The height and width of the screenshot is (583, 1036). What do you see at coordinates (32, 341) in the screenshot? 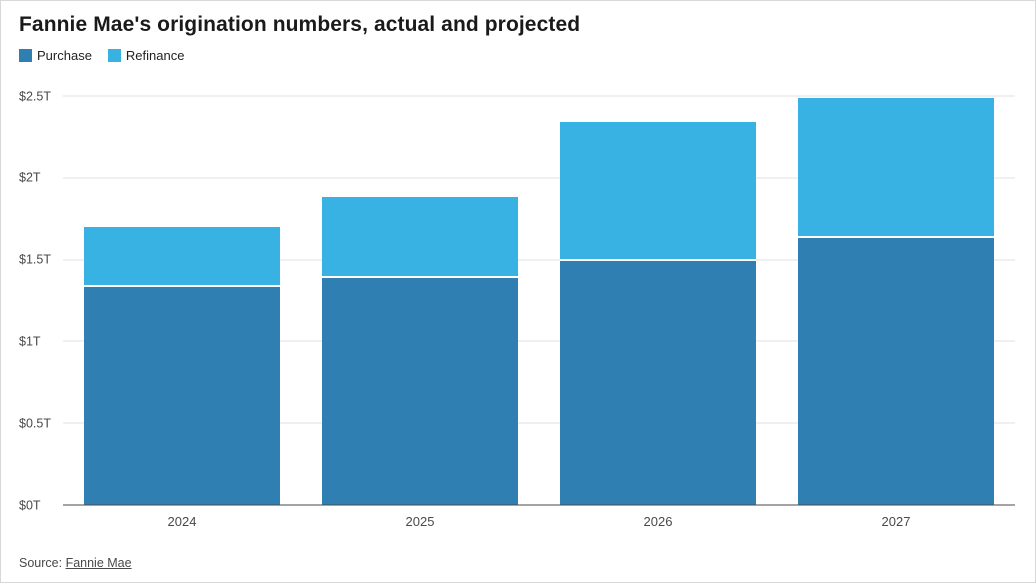
I see `y-axis-tick-label: $1T` at bounding box center [32, 341].